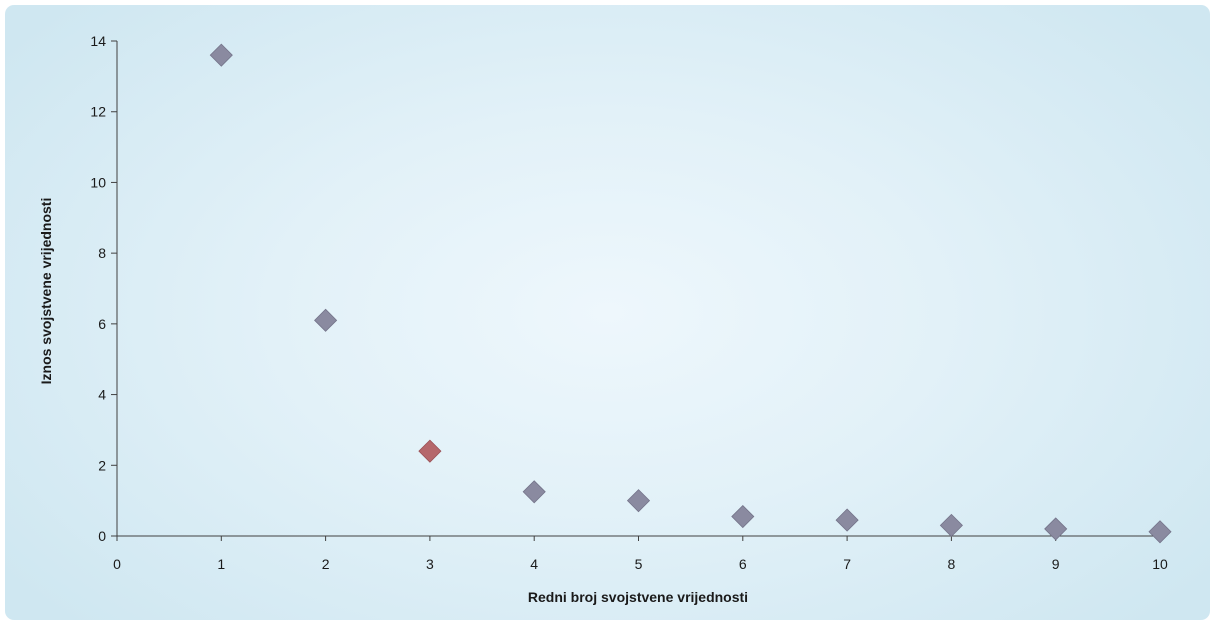 The height and width of the screenshot is (626, 1211). Describe the element at coordinates (117, 564) in the screenshot. I see `x-tick-label: 0` at that location.